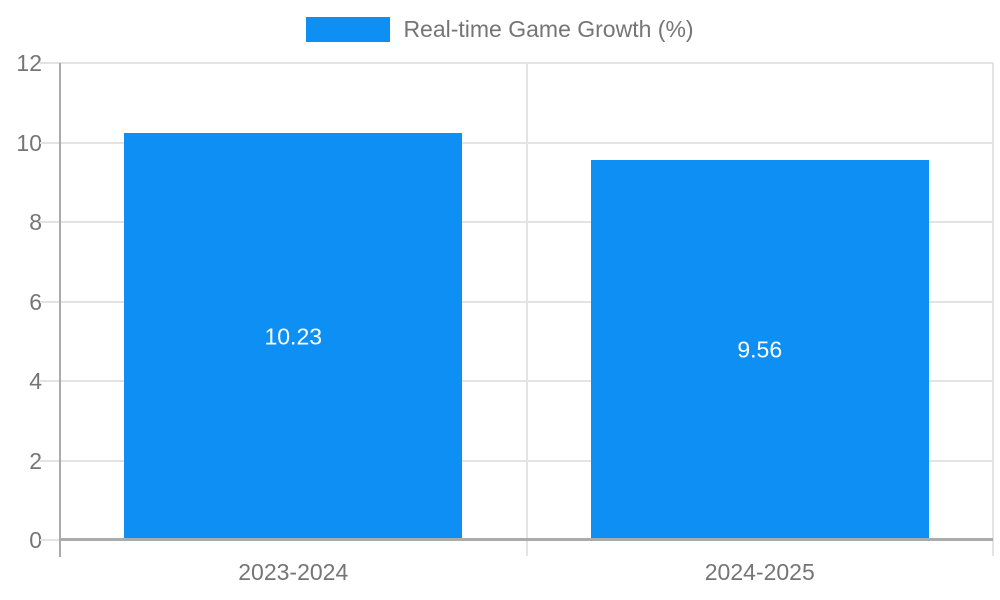 The height and width of the screenshot is (600, 1000). I want to click on x-axis-line, so click(526, 539).